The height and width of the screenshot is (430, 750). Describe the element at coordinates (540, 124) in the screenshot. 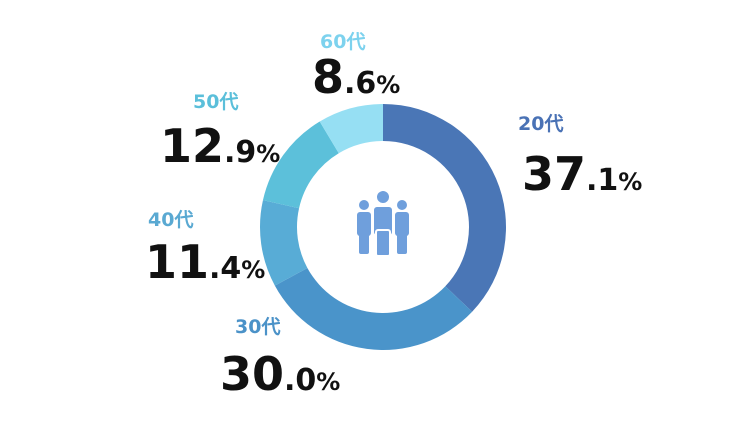

I see `category-label: 20代` at that location.